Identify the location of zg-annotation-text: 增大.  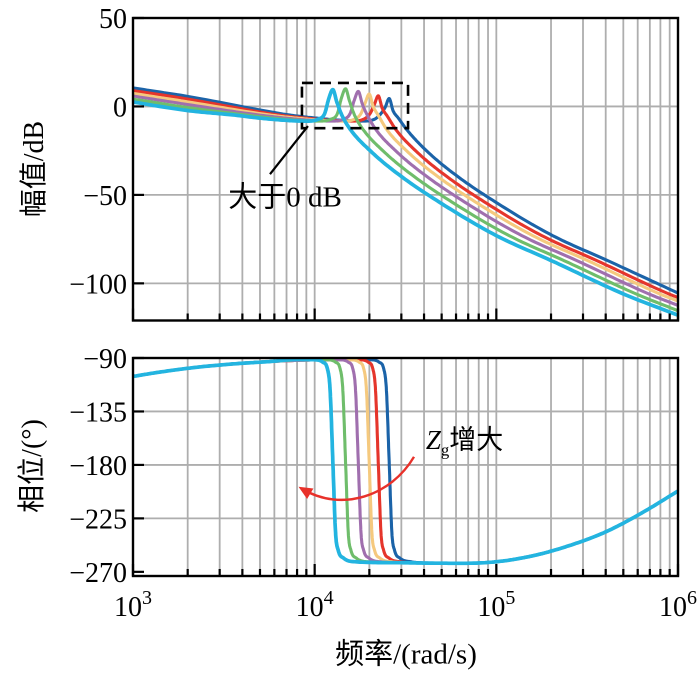
(476, 439).